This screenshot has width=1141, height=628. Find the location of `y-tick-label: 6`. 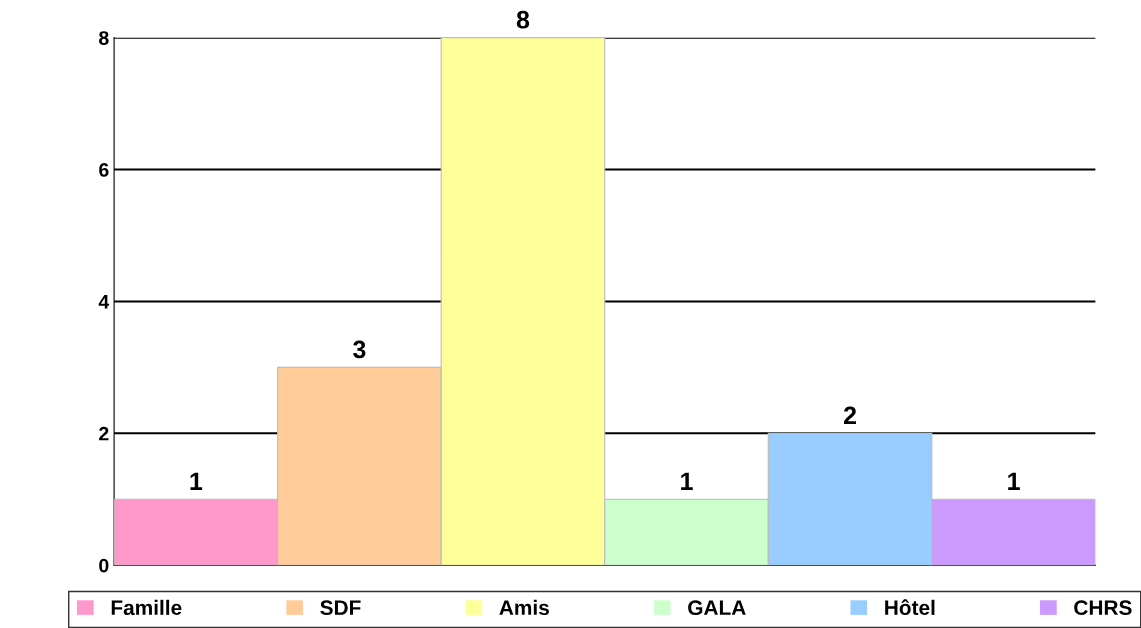

y-tick-label: 6 is located at coordinates (104, 170).